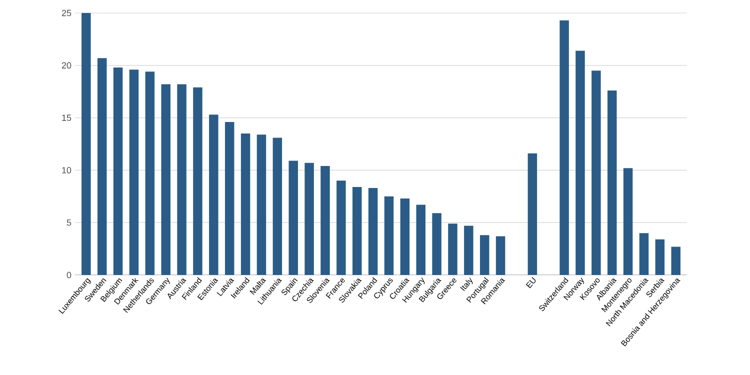 This screenshot has height=375, width=750. Describe the element at coordinates (67, 65) in the screenshot. I see `y-tick-label: 20` at that location.